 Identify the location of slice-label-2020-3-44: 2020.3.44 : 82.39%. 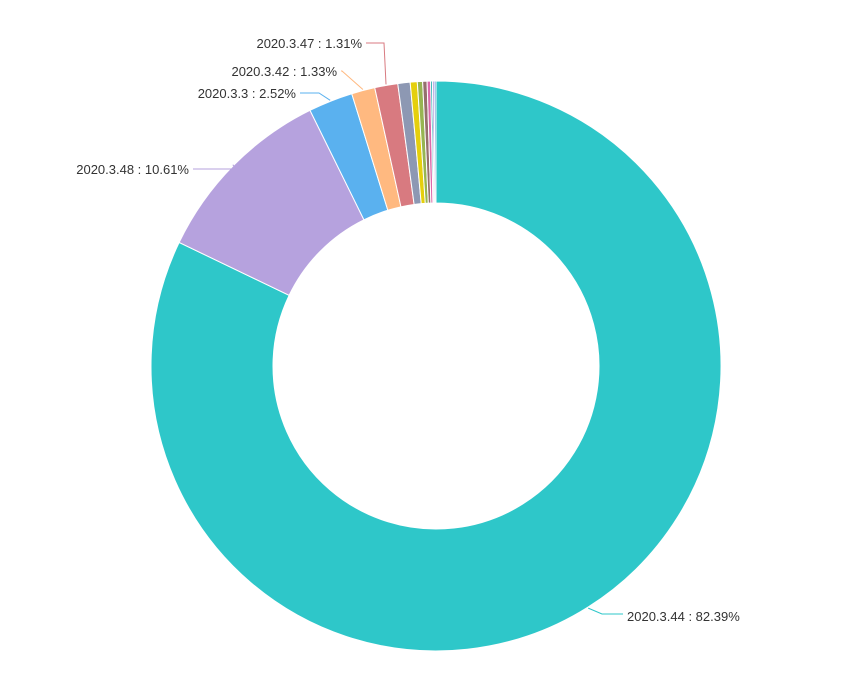
(683, 616).